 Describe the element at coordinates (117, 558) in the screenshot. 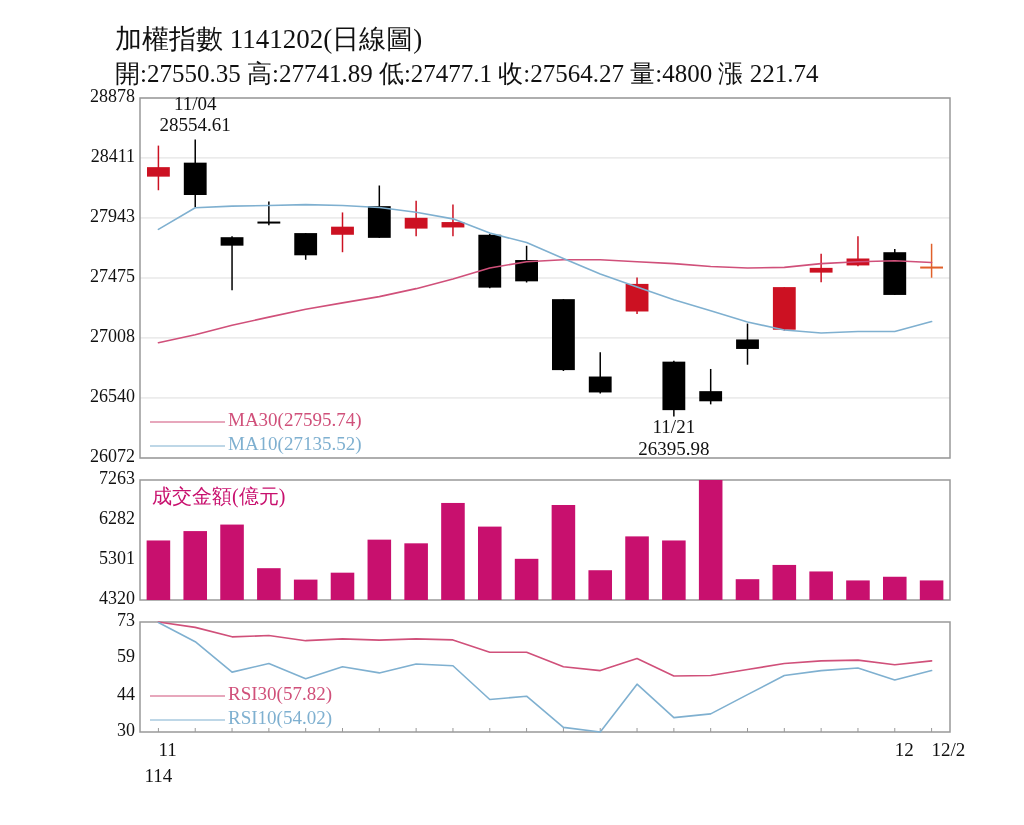

I see `y-tick-label: 5301` at that location.